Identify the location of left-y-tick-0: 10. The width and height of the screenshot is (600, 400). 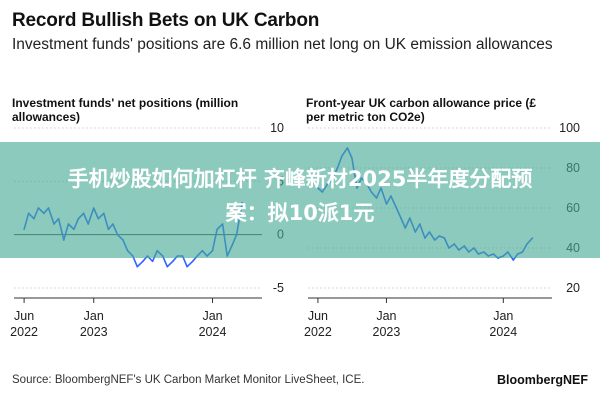
(277, 128).